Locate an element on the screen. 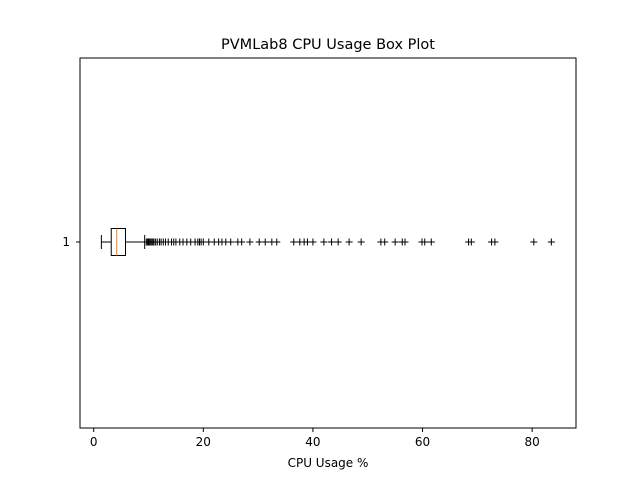 This screenshot has height=480, width=640. x-tick-label: 20 is located at coordinates (203, 442).